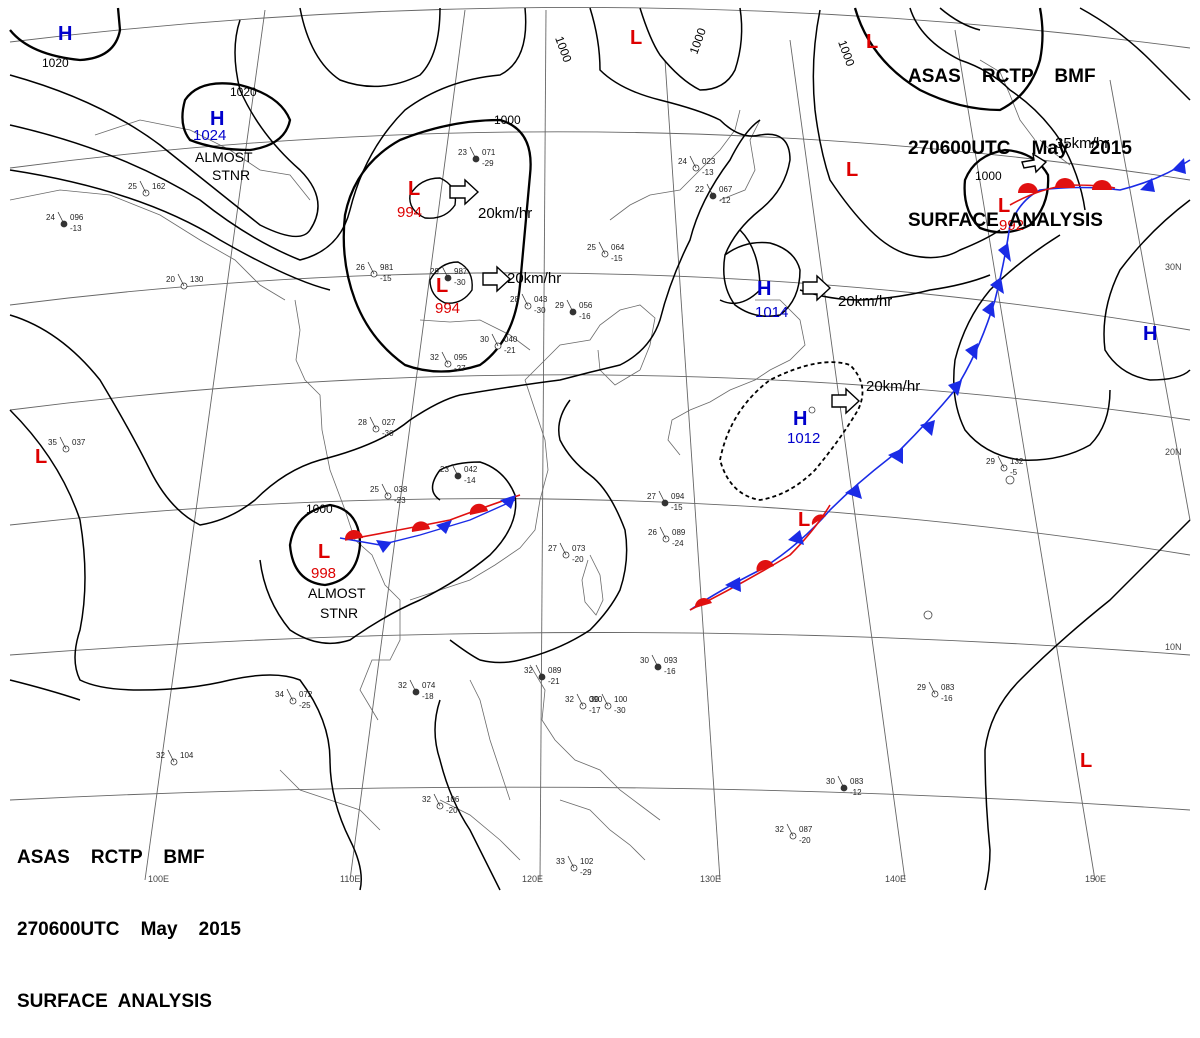 The height and width of the screenshot is (1038, 1200). I want to click on station-plot: 32 095 -27, so click(449, 362).